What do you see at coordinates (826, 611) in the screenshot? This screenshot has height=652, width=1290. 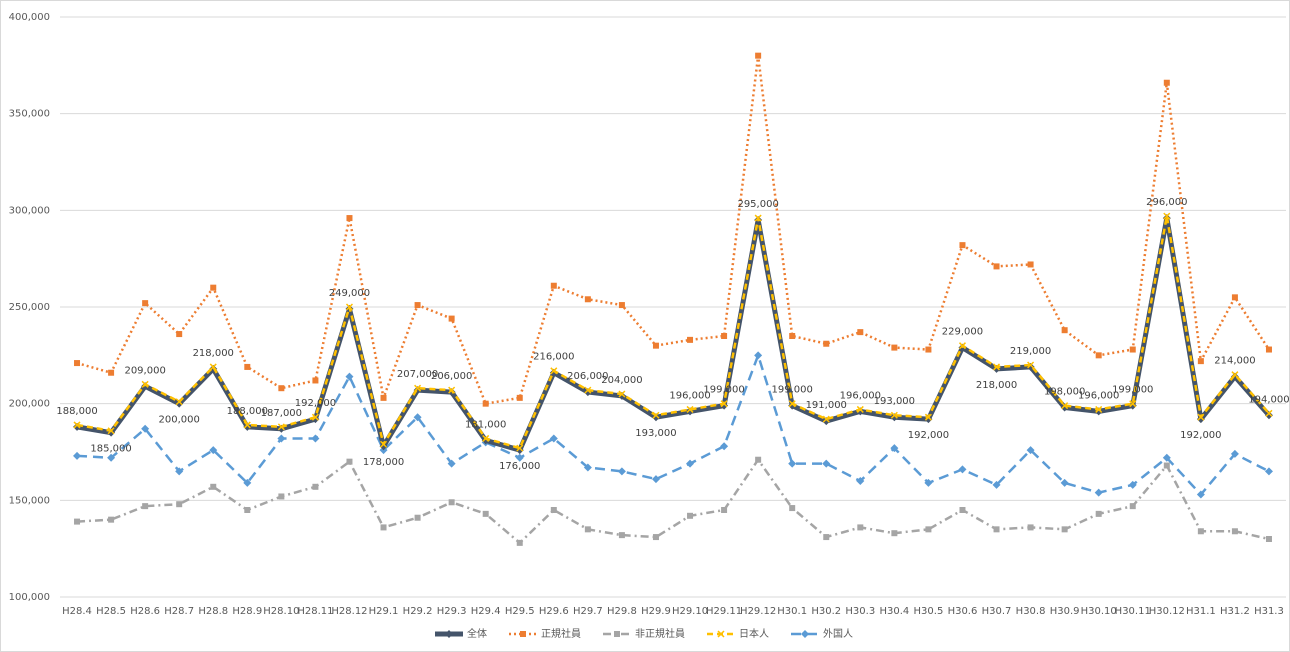 I see `x-tick-label: H30.2` at bounding box center [826, 611].